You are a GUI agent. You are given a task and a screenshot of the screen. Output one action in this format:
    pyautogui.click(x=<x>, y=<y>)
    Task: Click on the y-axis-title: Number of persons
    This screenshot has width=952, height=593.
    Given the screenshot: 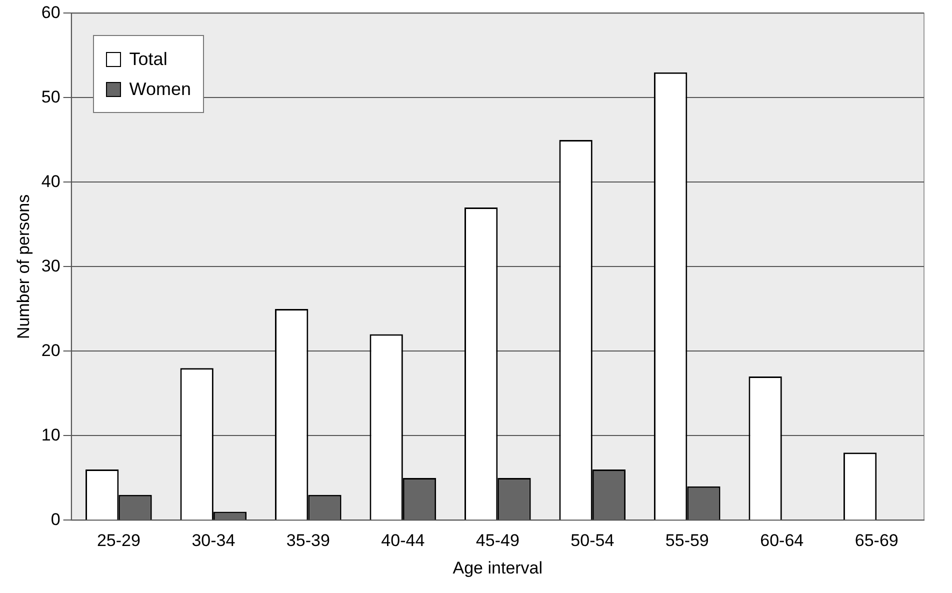 What is the action you would take?
    pyautogui.click(x=23, y=266)
    